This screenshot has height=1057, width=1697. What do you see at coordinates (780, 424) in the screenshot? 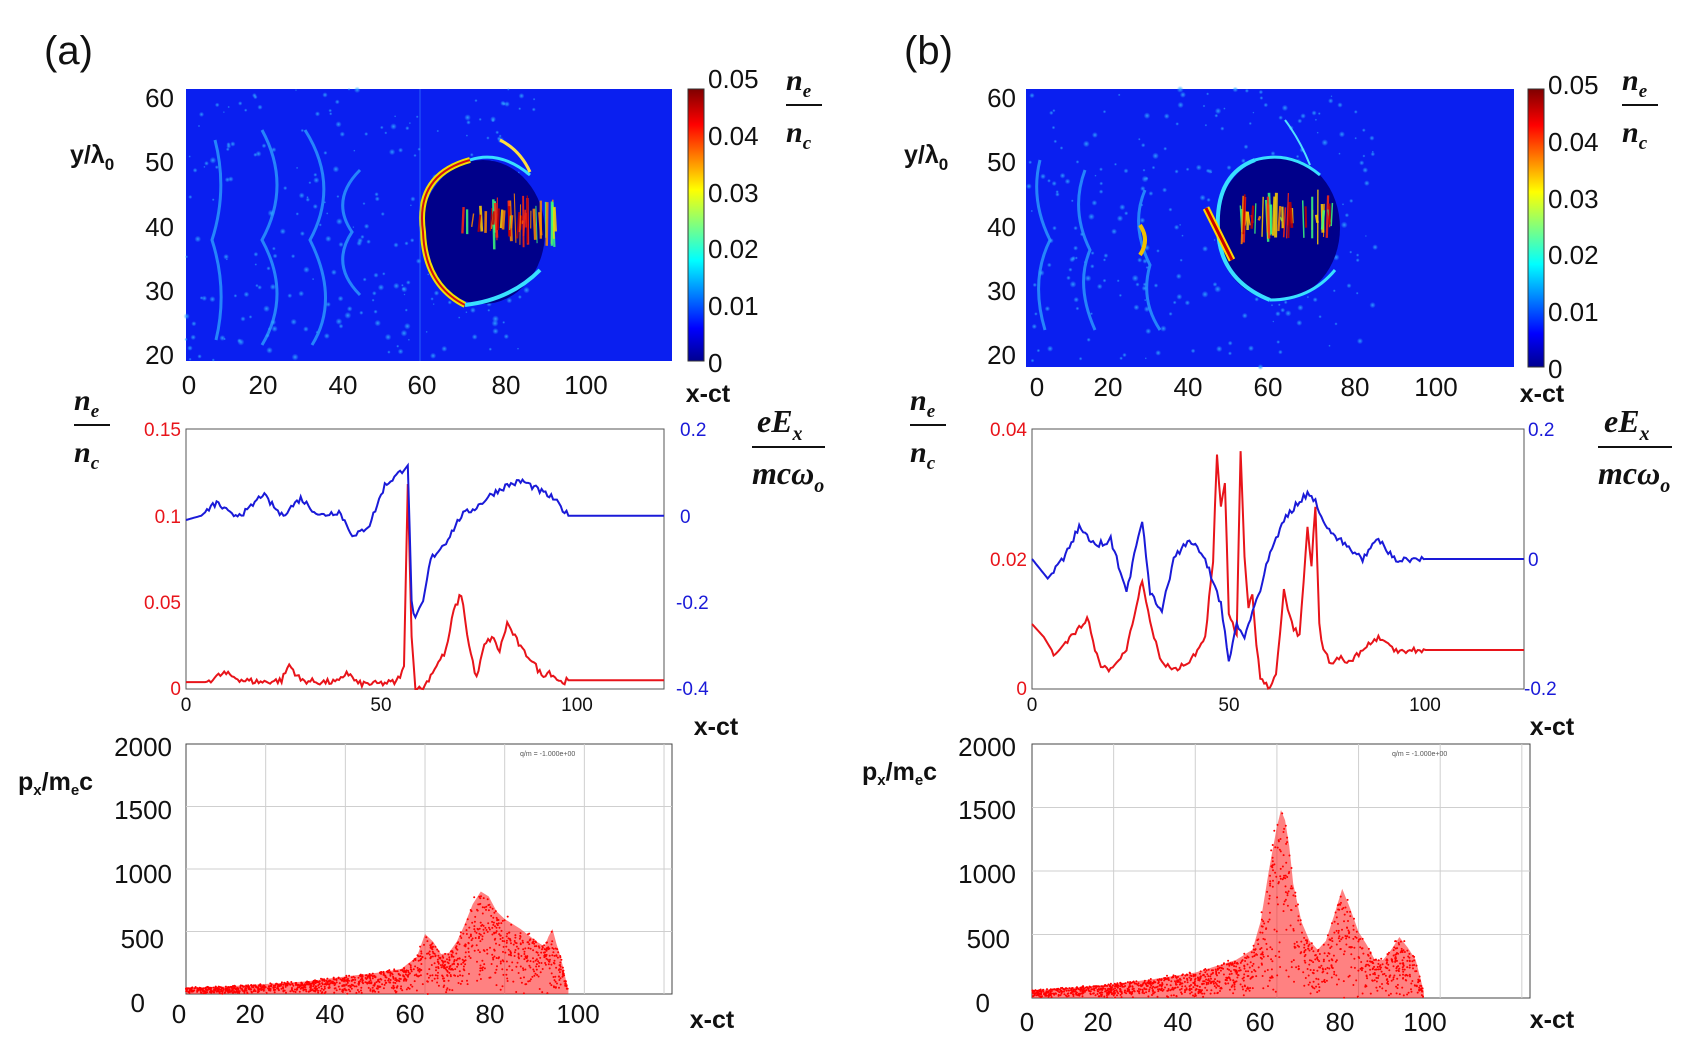
I see `svg-text: eEx` at bounding box center [780, 424].